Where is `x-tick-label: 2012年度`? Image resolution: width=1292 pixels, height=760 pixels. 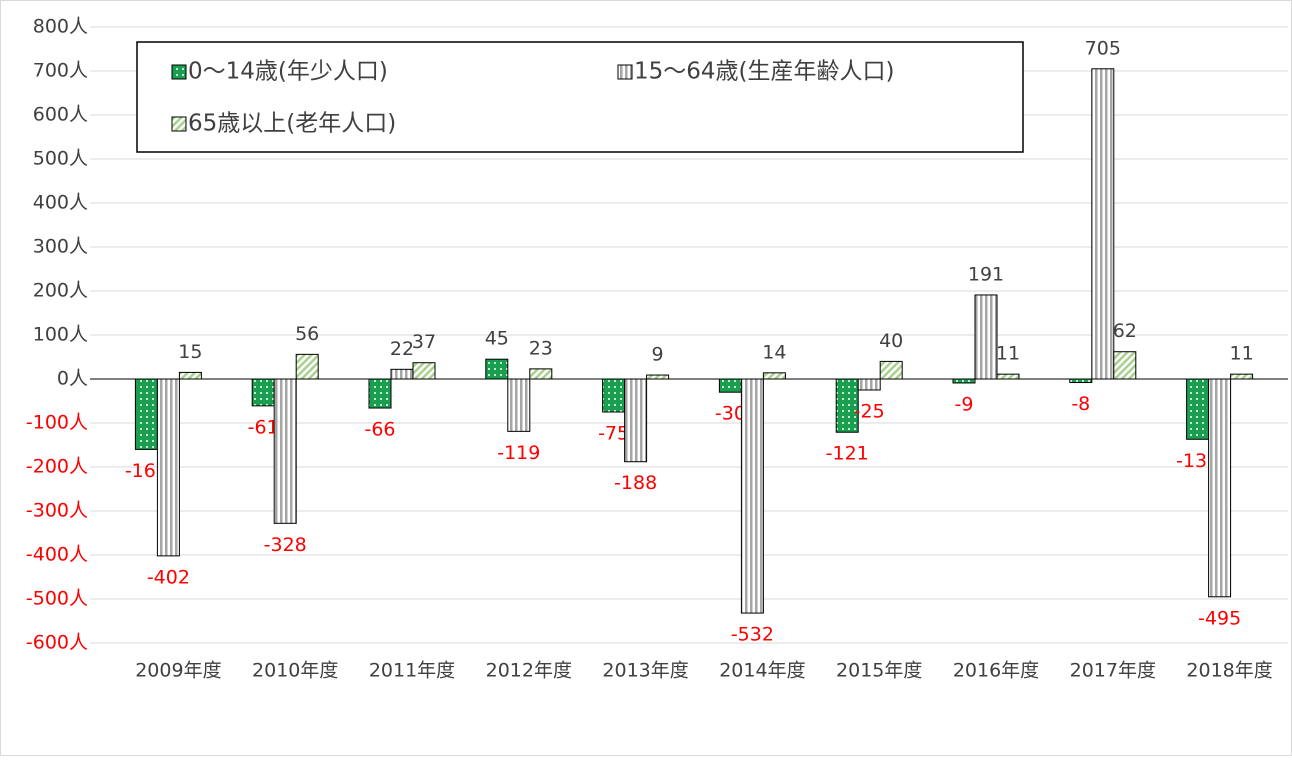
x-tick-label: 2012年度 is located at coordinates (529, 671).